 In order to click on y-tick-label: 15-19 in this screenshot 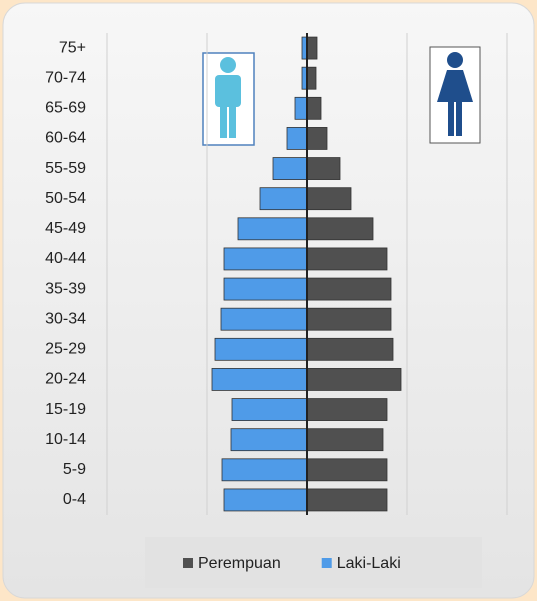, I will do `click(65, 409)`.